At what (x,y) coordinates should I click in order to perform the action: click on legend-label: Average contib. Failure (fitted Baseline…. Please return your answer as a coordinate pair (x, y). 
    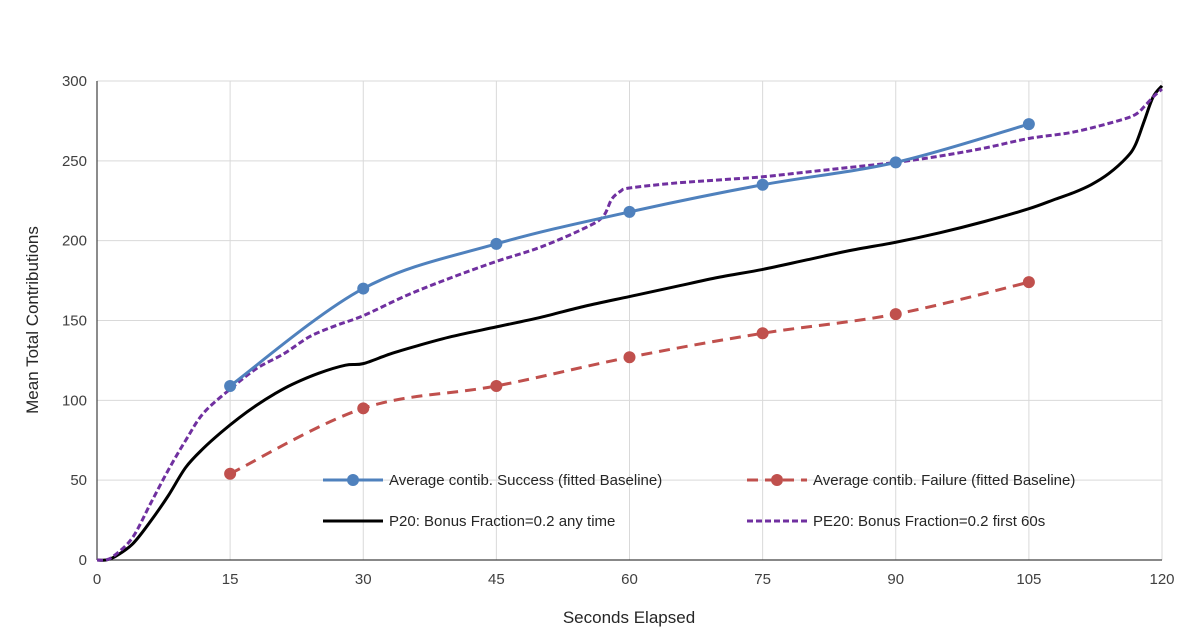
    Looking at the image, I should click on (944, 480).